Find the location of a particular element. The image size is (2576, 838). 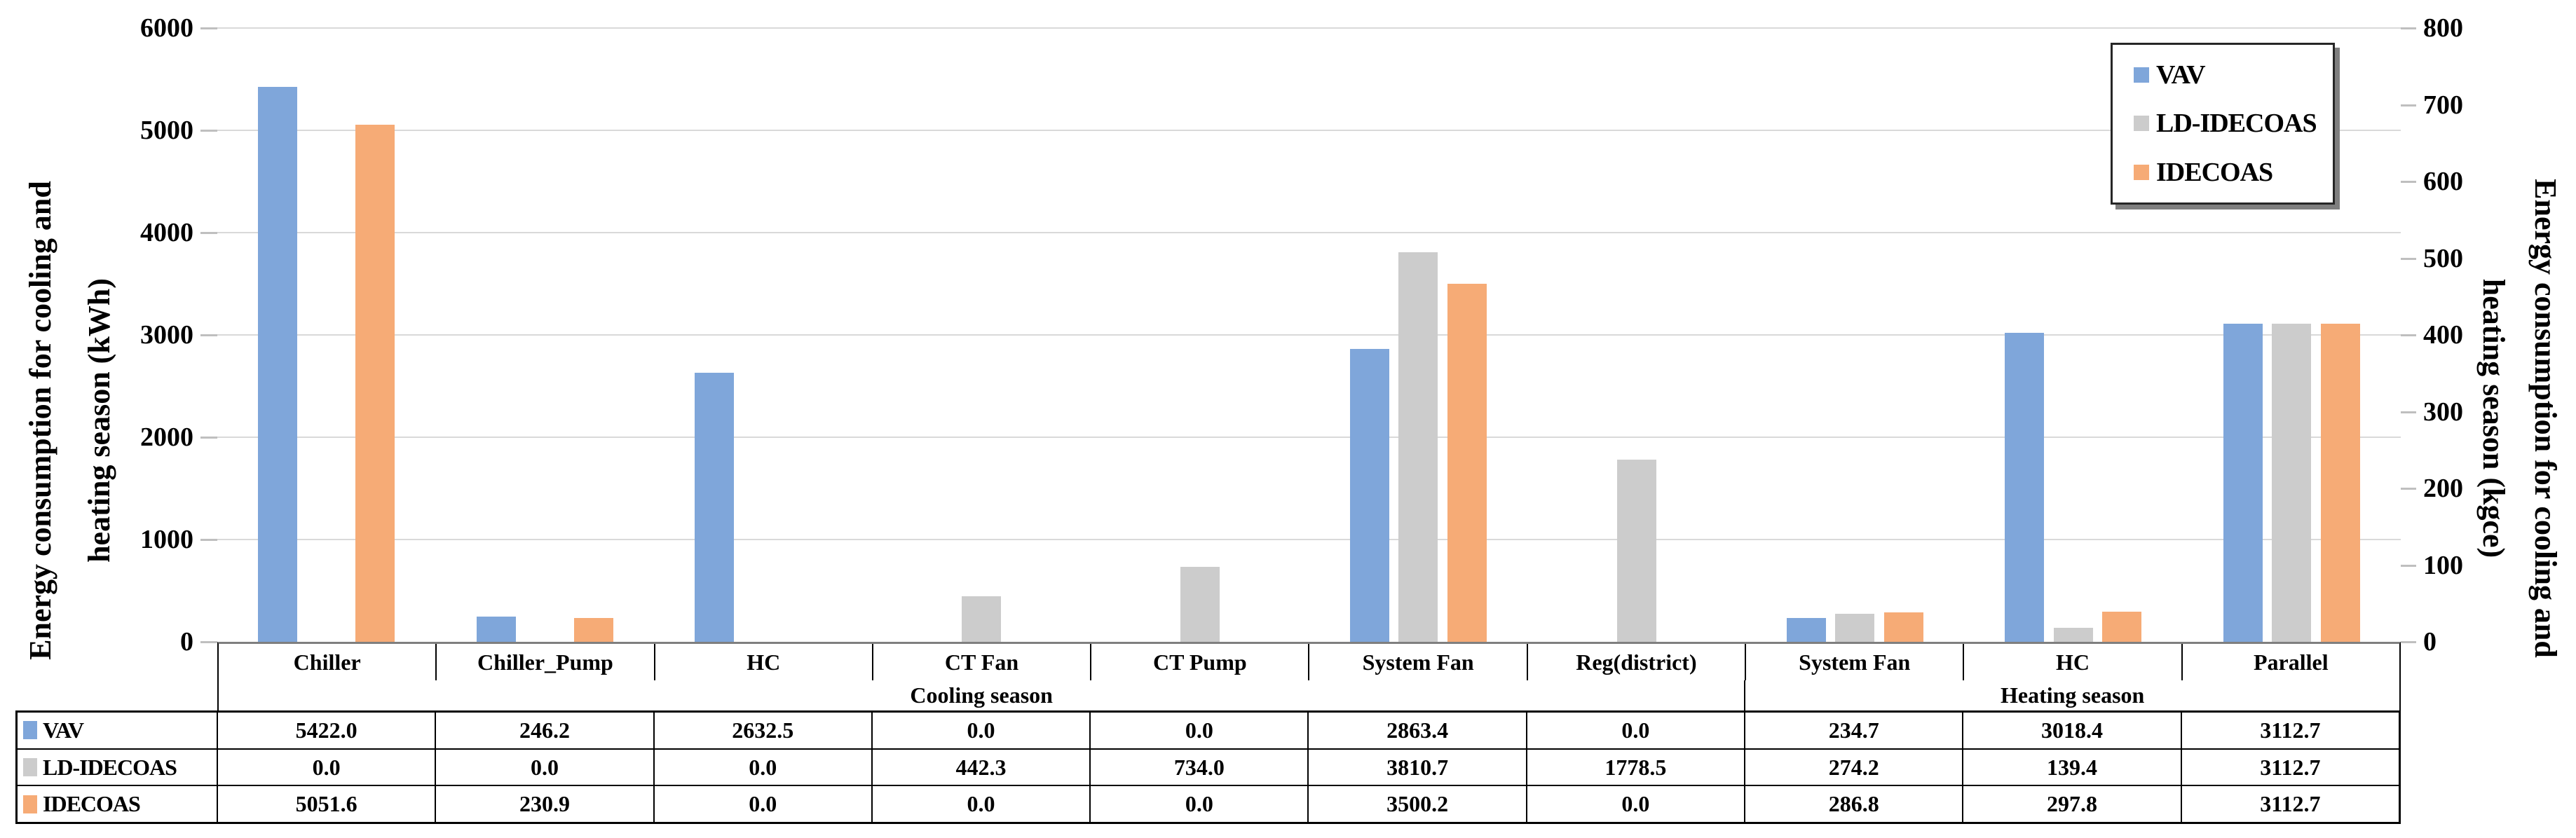

category-header-3: CT Fan is located at coordinates (982, 662).